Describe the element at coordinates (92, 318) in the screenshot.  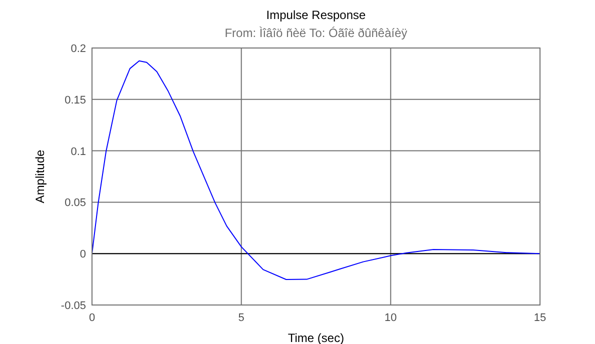
I see `x-tick-label: 0` at that location.